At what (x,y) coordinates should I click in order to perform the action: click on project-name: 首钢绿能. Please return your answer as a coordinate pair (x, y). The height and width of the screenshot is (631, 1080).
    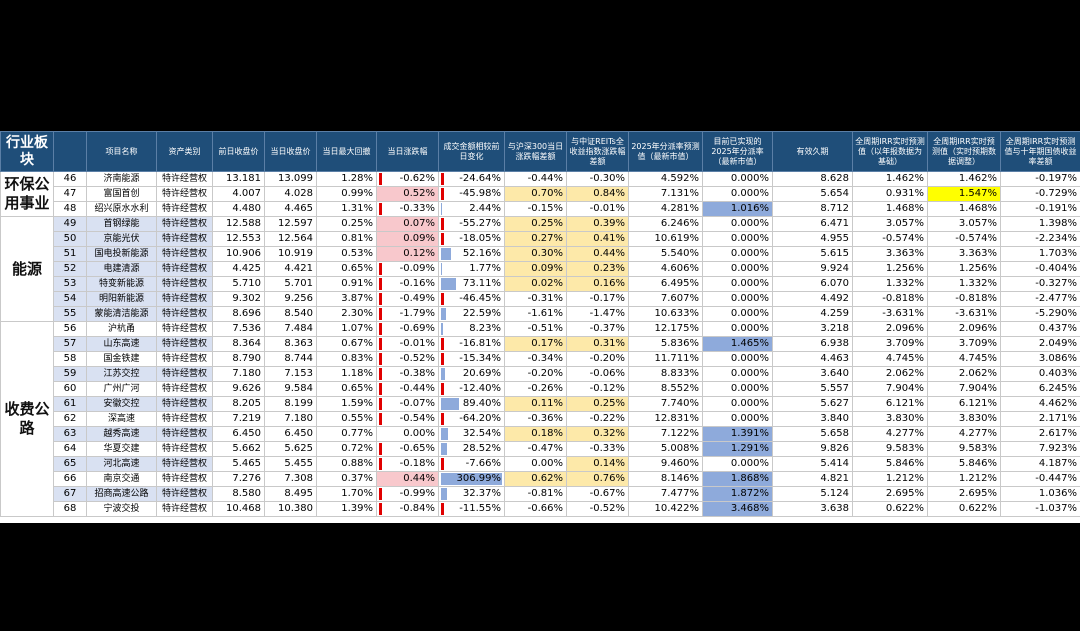
    Looking at the image, I should click on (121, 224).